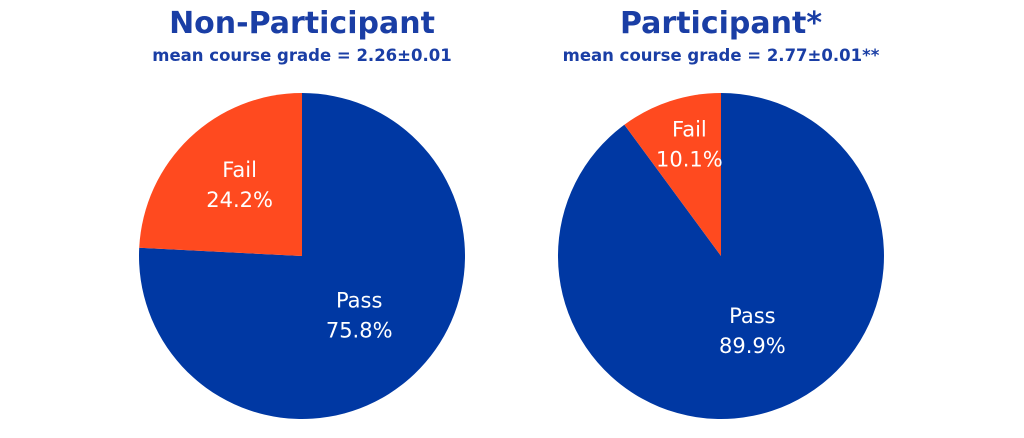  I want to click on chart-title: Participant*, so click(721, 23).